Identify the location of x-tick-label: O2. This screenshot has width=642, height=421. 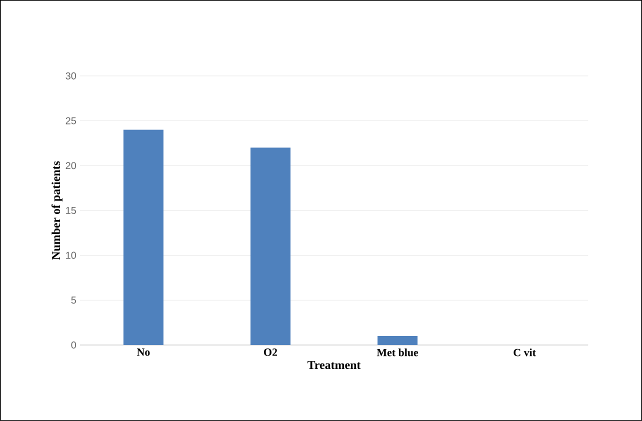
(271, 352).